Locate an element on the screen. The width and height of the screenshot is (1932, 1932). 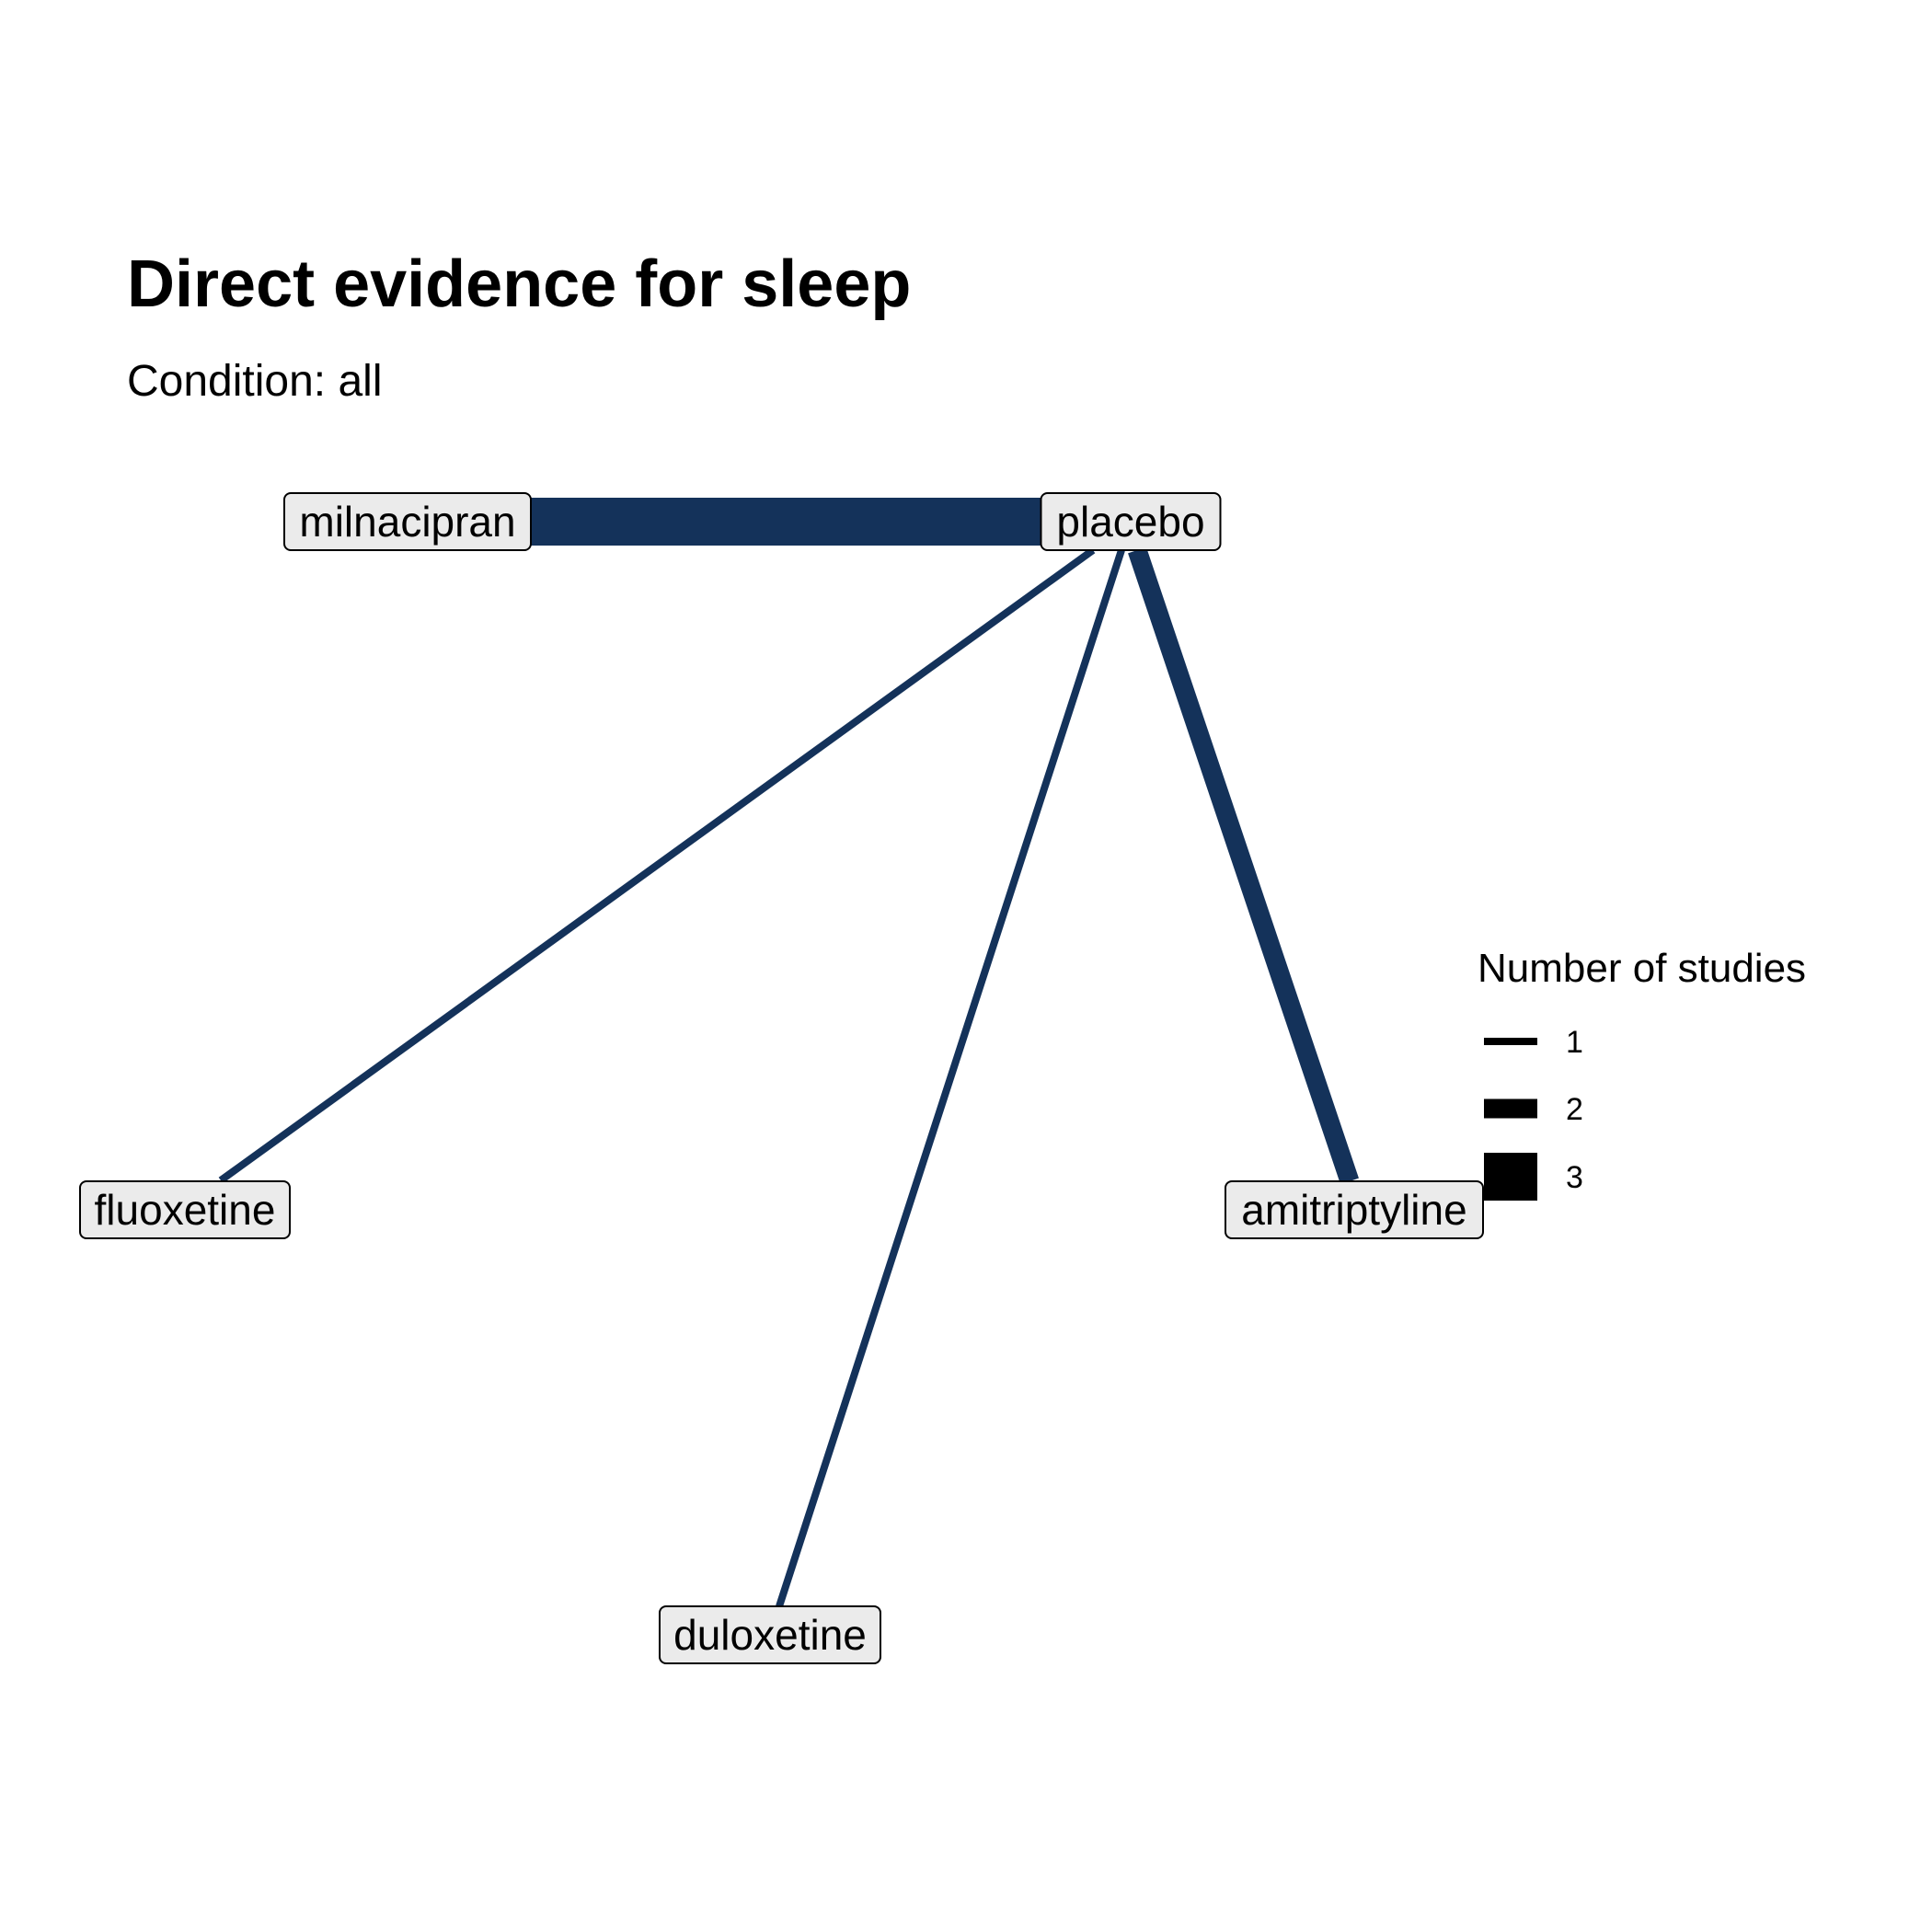
legend: Number of studies 1 2 3 is located at coordinates (1642, 1073).